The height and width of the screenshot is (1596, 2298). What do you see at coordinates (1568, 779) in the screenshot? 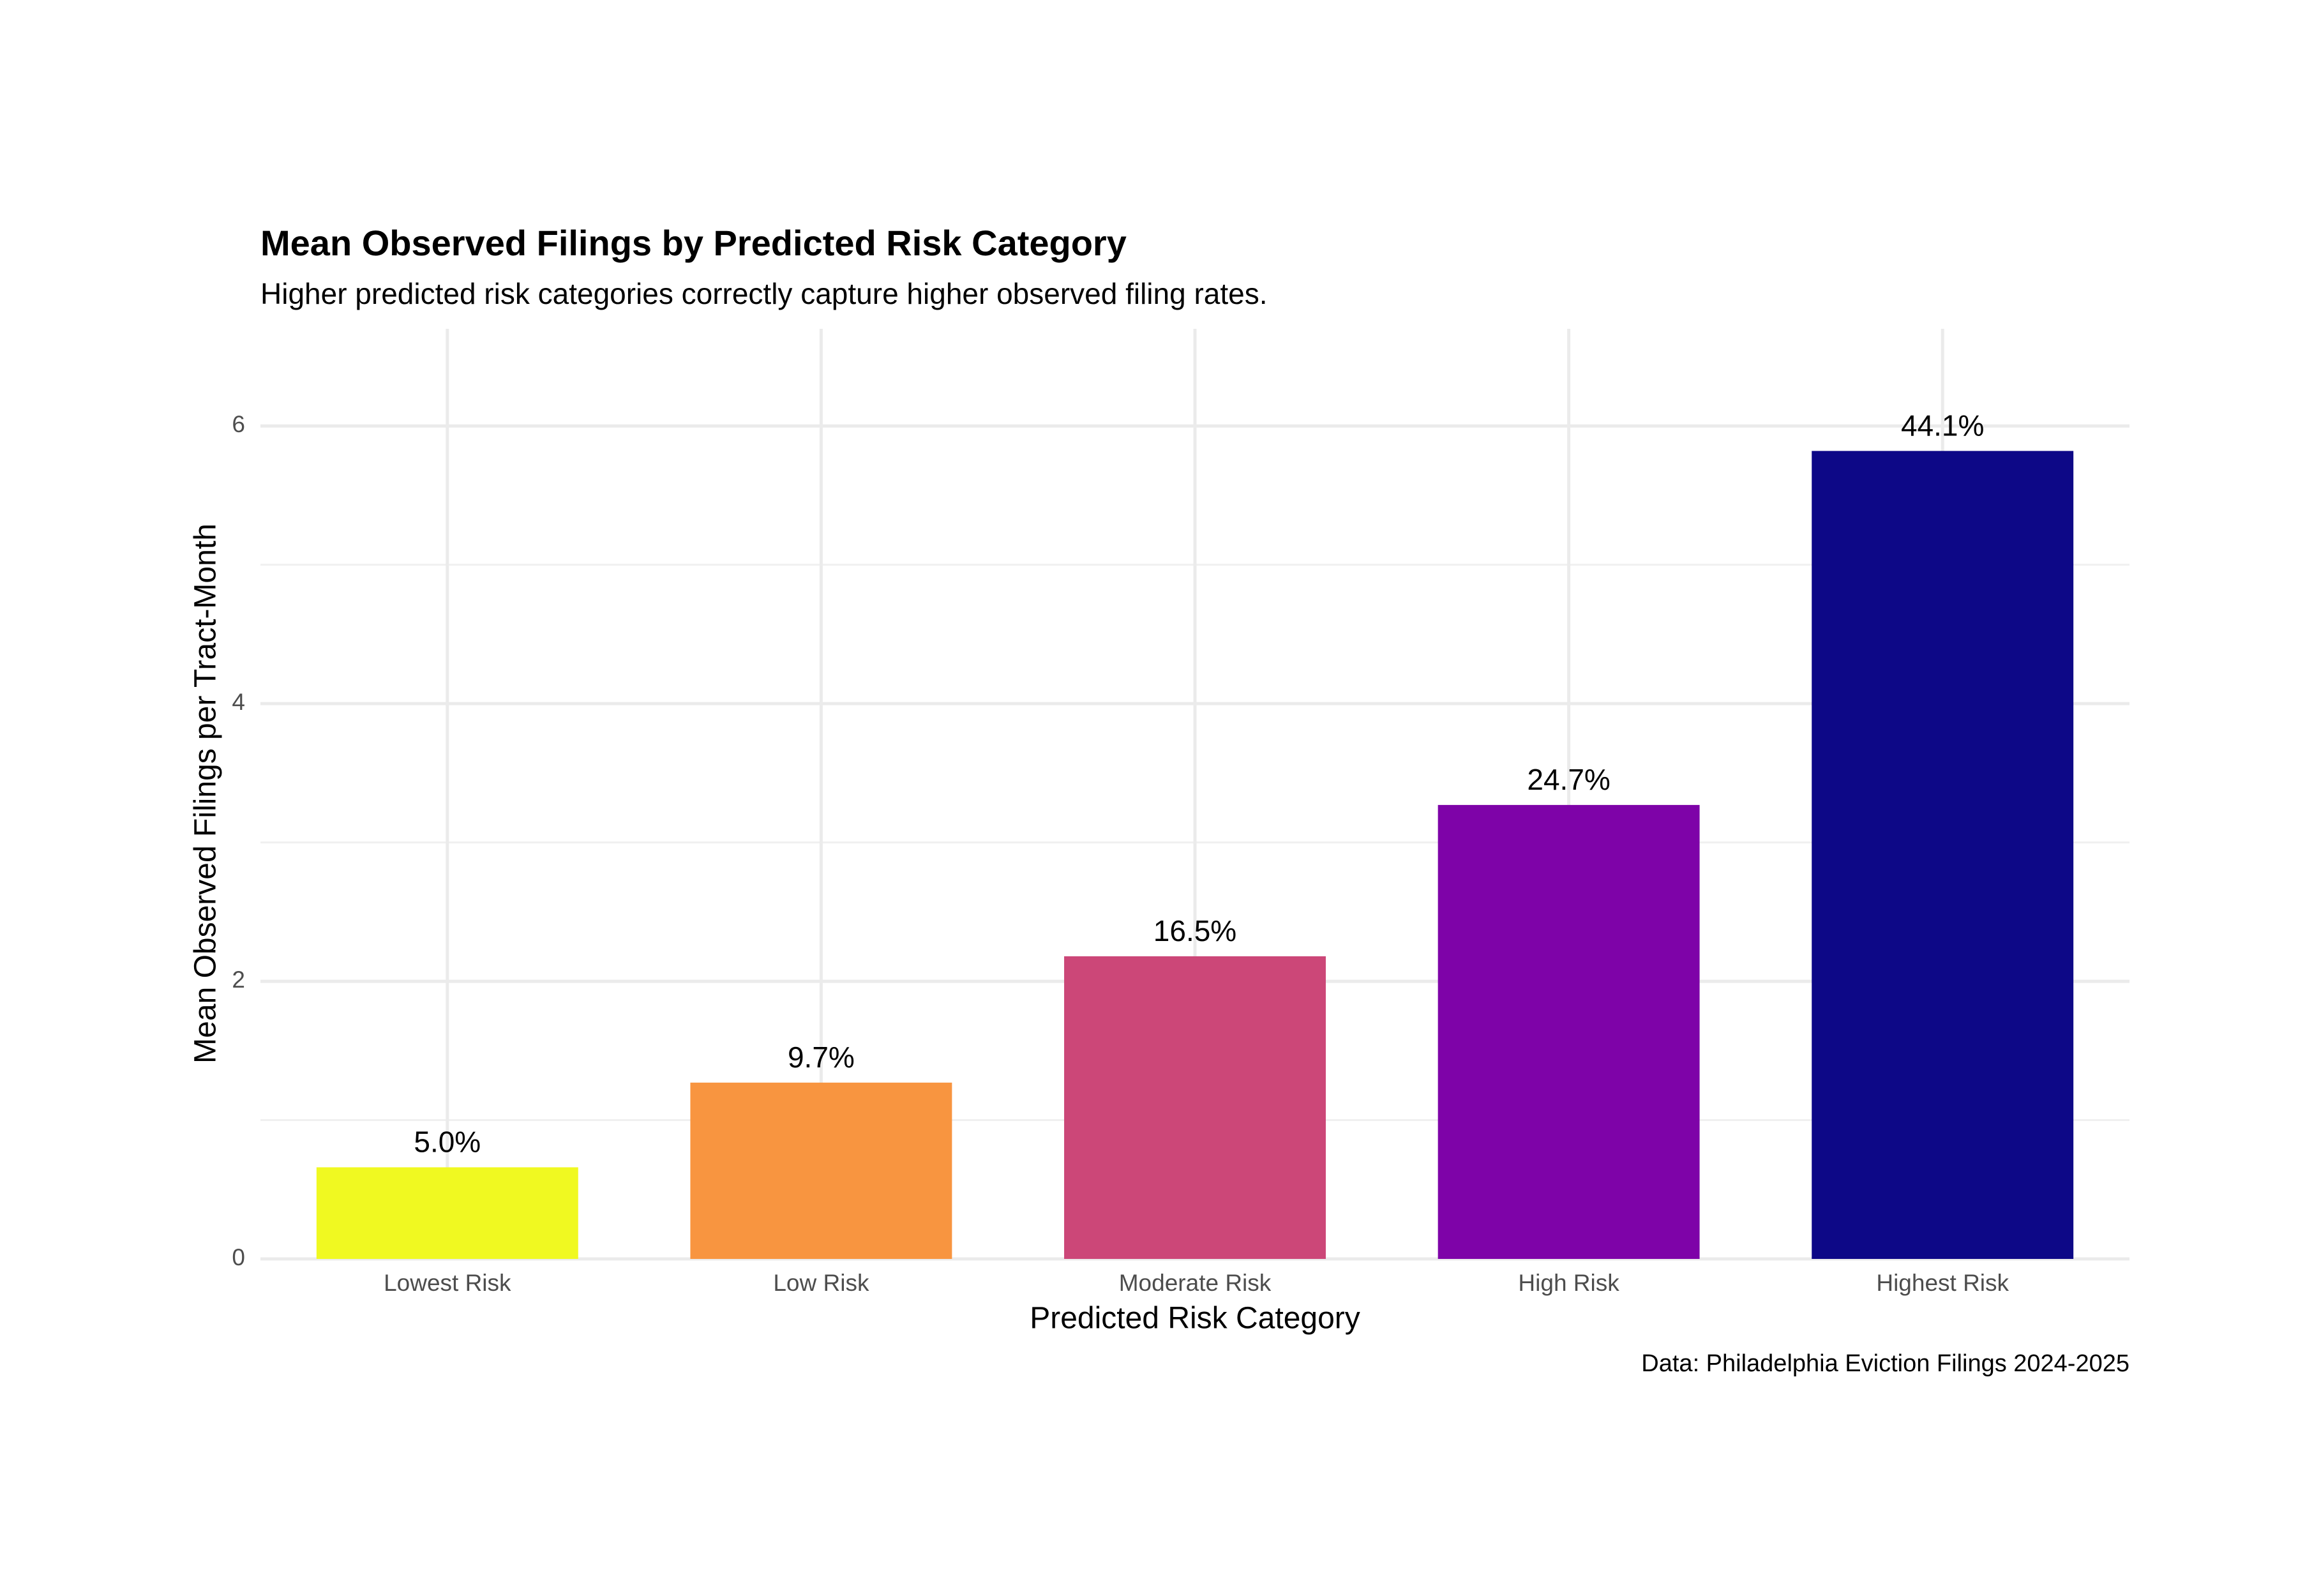
I see `data-label: 24.7%` at bounding box center [1568, 779].